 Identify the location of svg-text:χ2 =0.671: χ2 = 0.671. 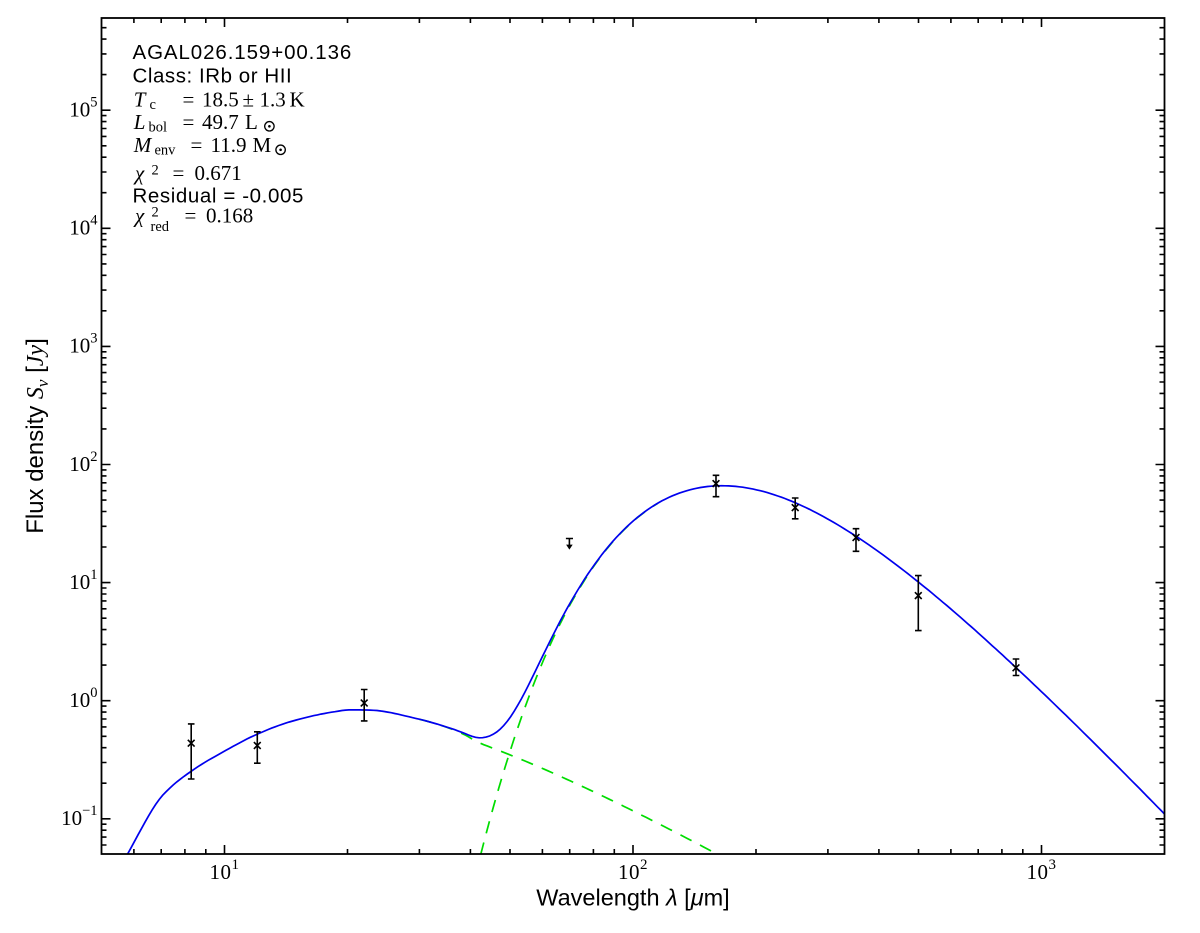
(187, 173).